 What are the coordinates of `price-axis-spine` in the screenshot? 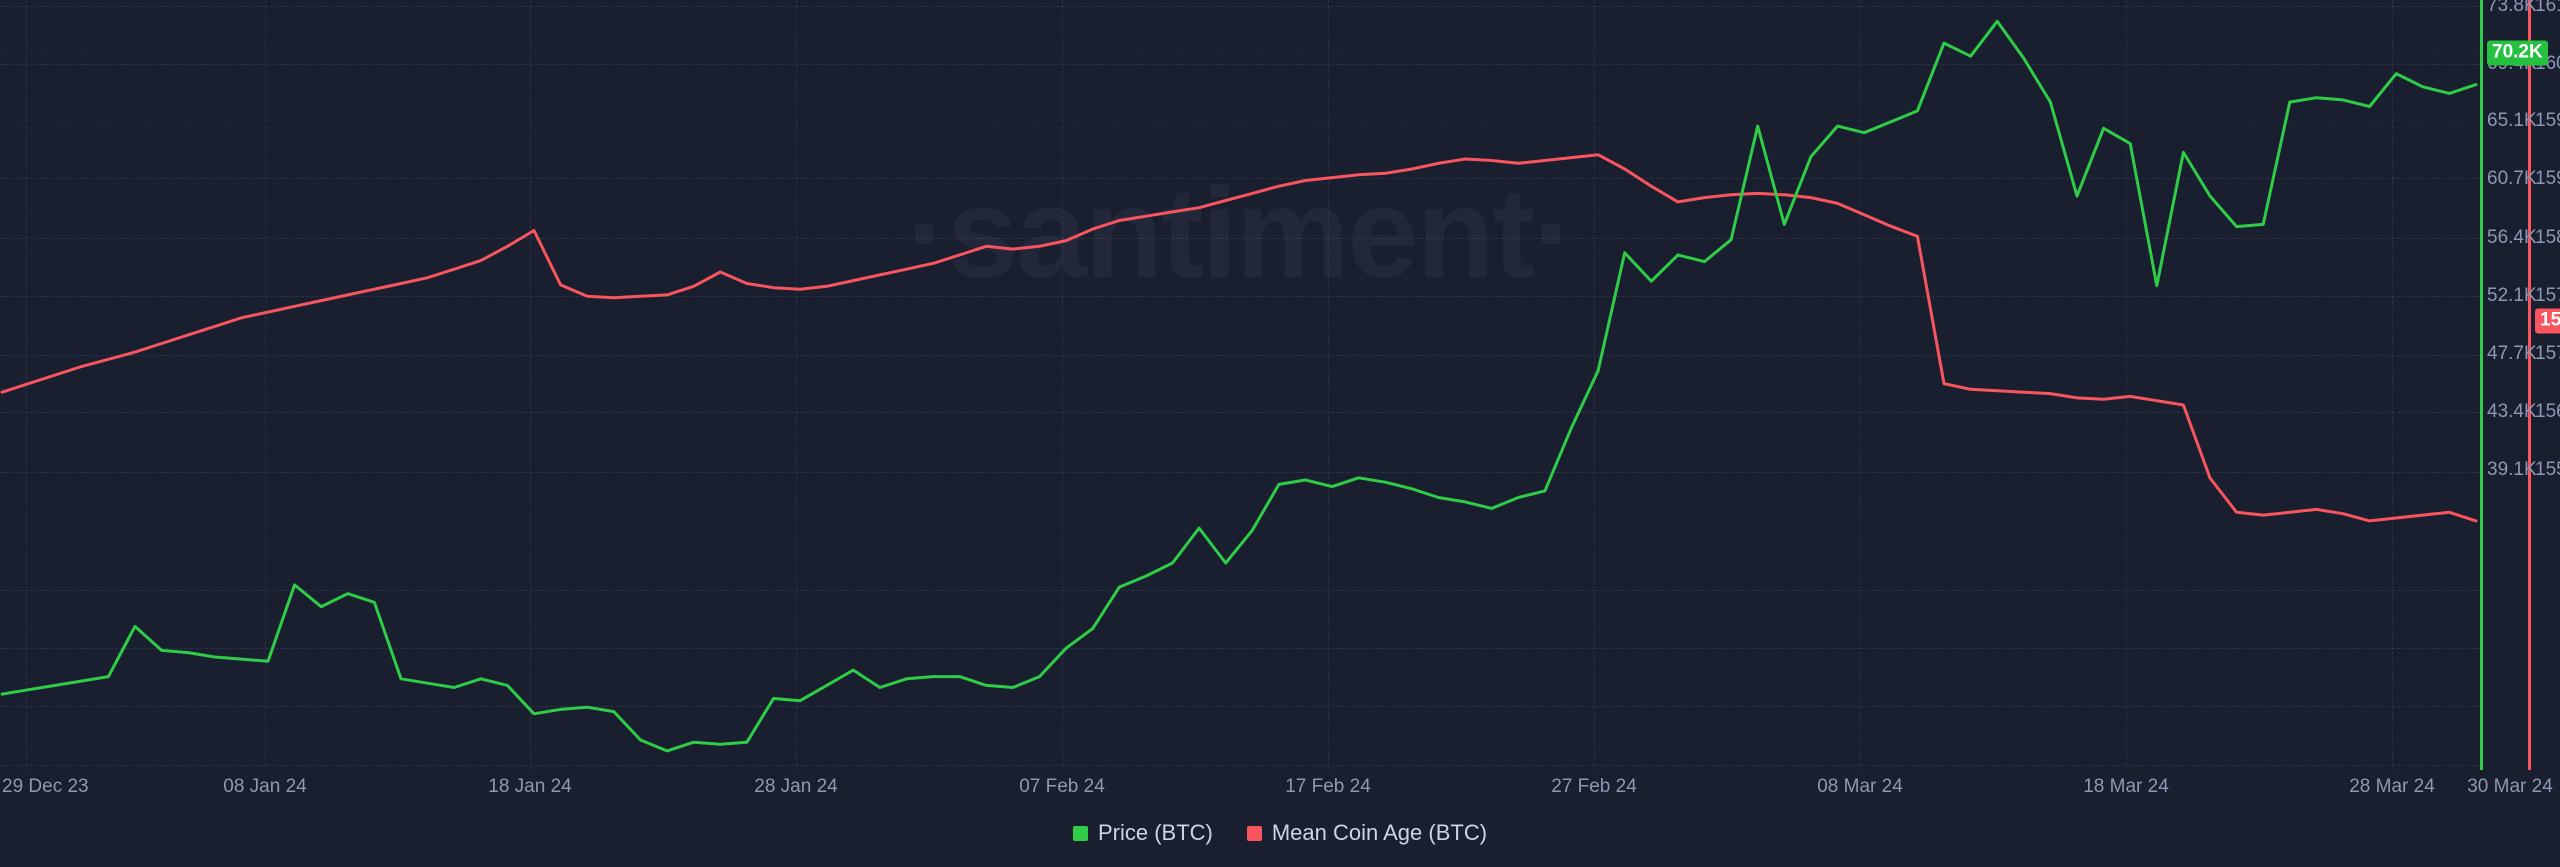 It's located at (2481, 385).